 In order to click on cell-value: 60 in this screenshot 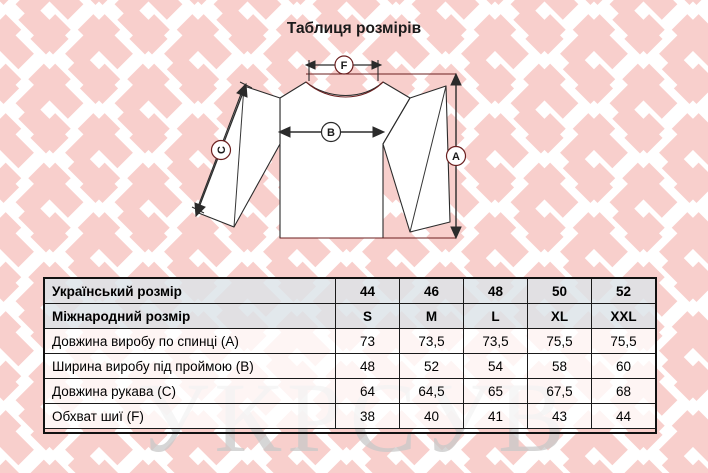, I will do `click(623, 366)`.